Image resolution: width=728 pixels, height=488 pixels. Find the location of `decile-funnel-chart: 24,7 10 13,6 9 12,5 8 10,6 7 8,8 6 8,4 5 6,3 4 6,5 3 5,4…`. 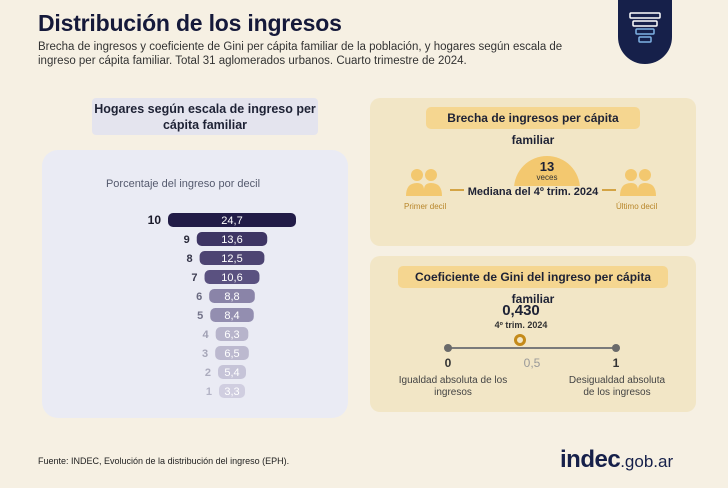

decile-funnel-chart: 24,7 10 13,6 9 12,5 8 10,6 7 8,8 6 8,4 5 6,3 4 6,5 3 5,4… is located at coordinates (222, 305).